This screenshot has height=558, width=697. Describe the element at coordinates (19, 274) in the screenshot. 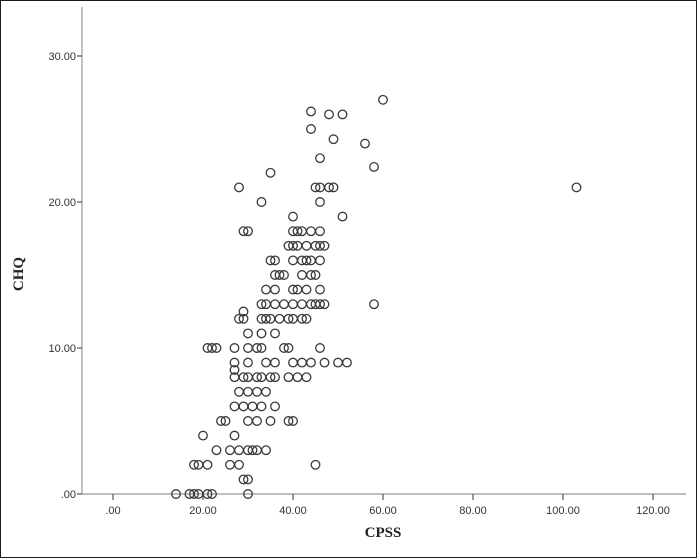

I see `y-axis-title: CHQ` at that location.